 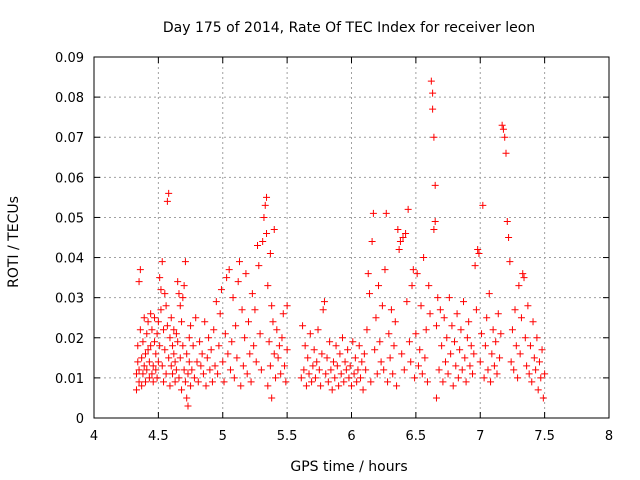 What do you see at coordinates (416, 436) in the screenshot?
I see `x-tick-label: 6.5` at bounding box center [416, 436].